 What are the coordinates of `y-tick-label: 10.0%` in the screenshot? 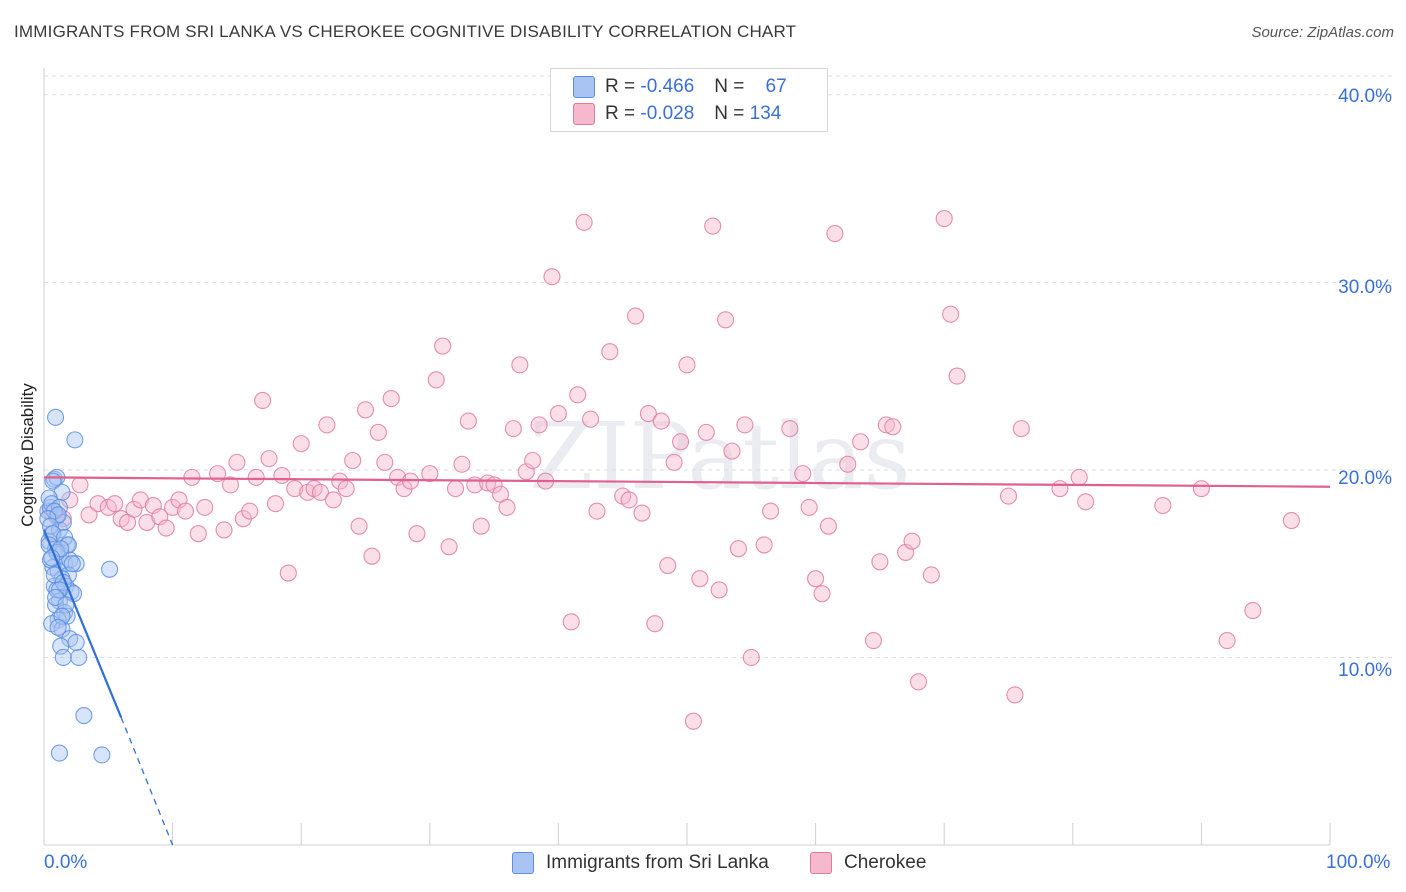 It's located at (1365, 670).